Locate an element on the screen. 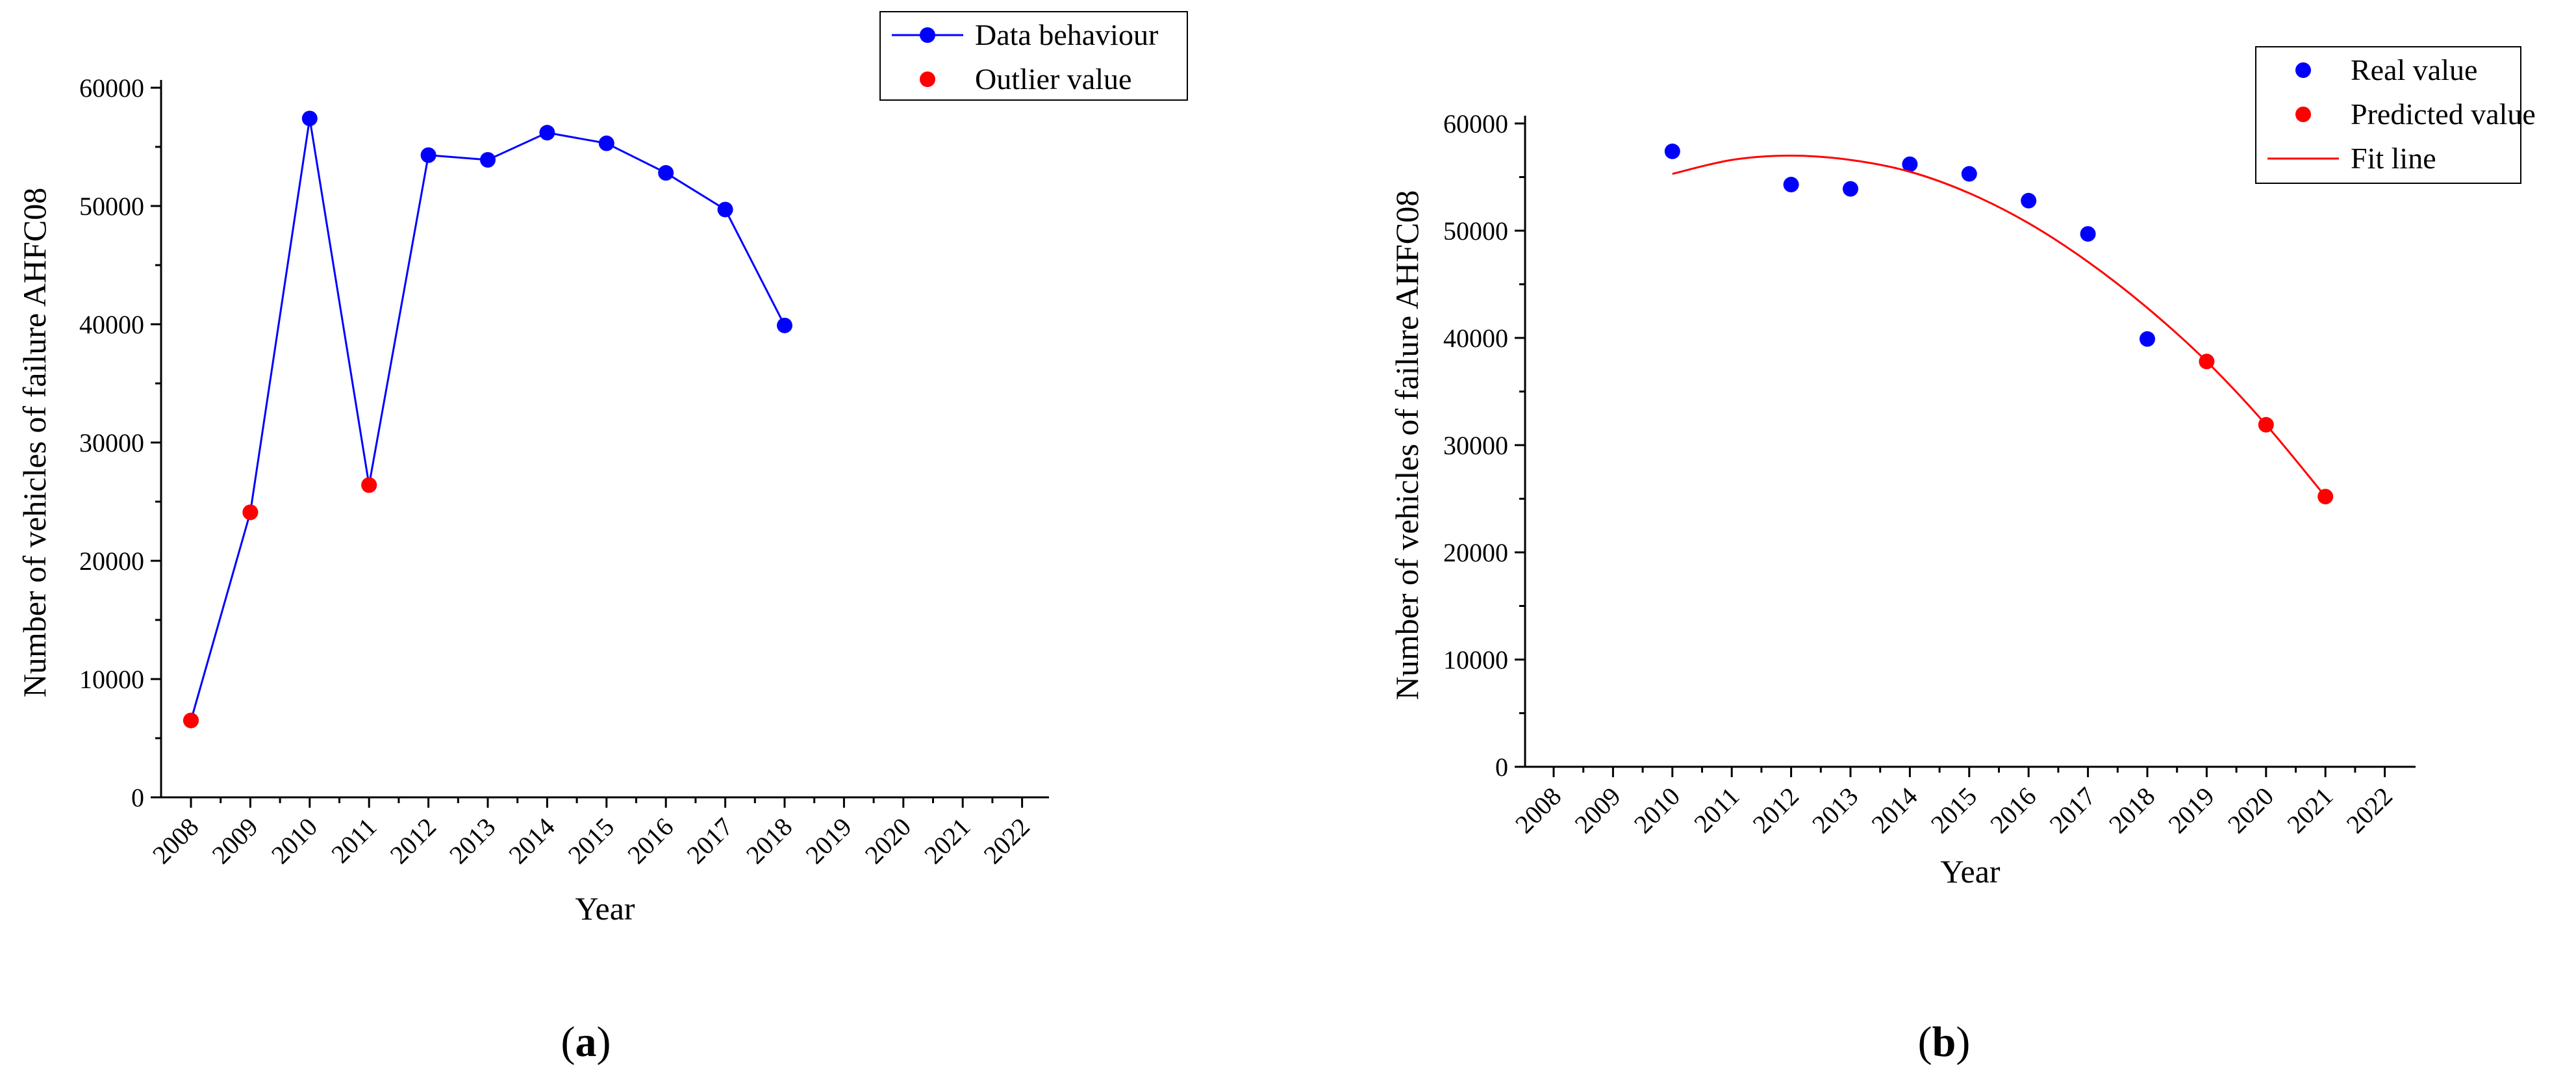 This screenshot has height=1080, width=2576. panel-label: (a) is located at coordinates (586, 1042).